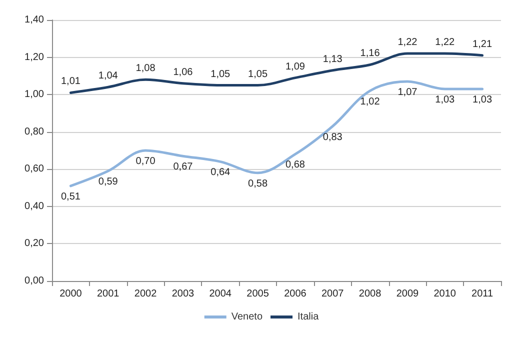 This screenshot has width=523, height=339. What do you see at coordinates (370, 54) in the screenshot?
I see `data-label: 1,16` at bounding box center [370, 54].